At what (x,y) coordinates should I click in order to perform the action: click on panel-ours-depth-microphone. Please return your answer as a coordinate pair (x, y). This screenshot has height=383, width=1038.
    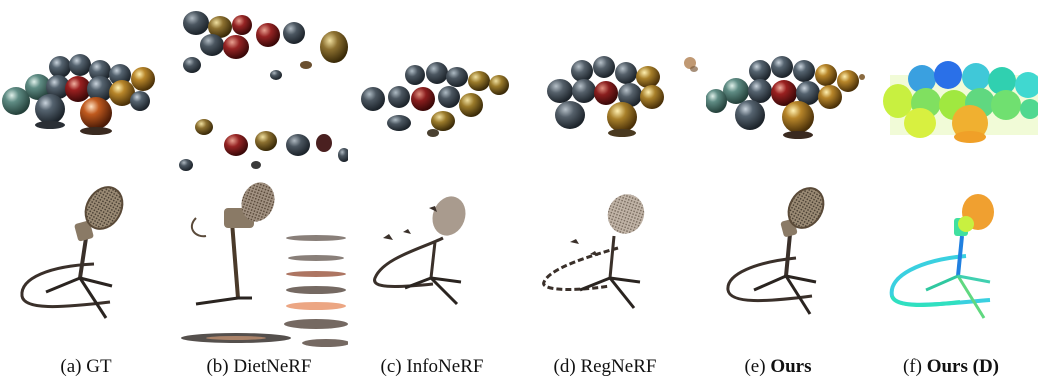
    Looking at the image, I should click on (959, 264).